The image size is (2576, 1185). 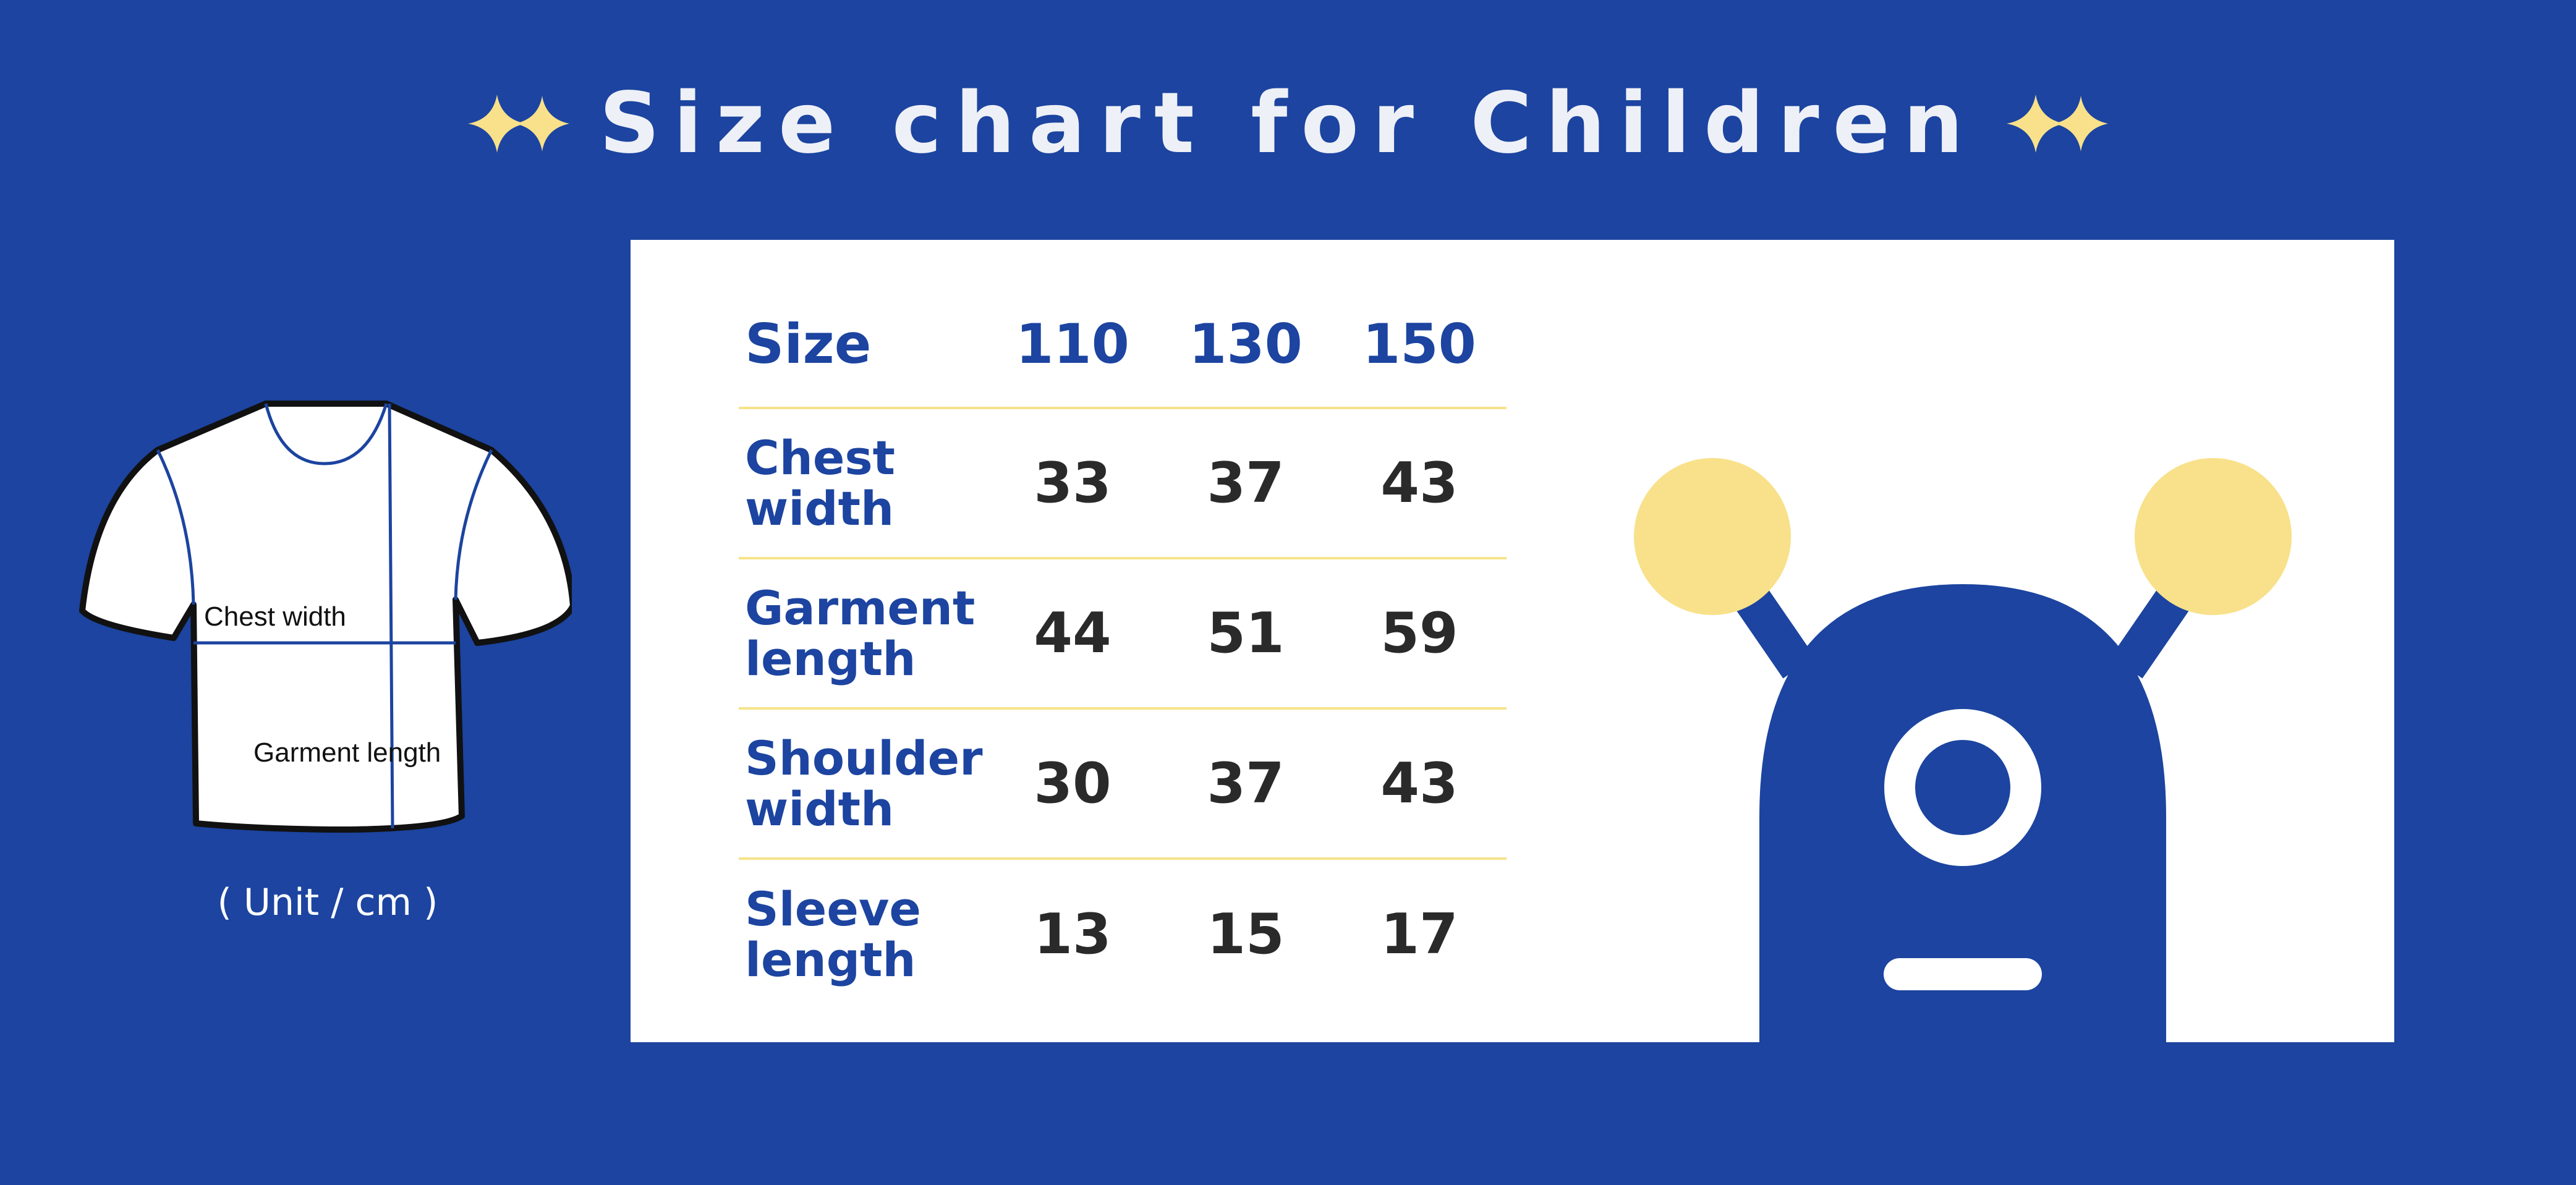 What do you see at coordinates (326, 434) in the screenshot?
I see `tshirt-collar` at bounding box center [326, 434].